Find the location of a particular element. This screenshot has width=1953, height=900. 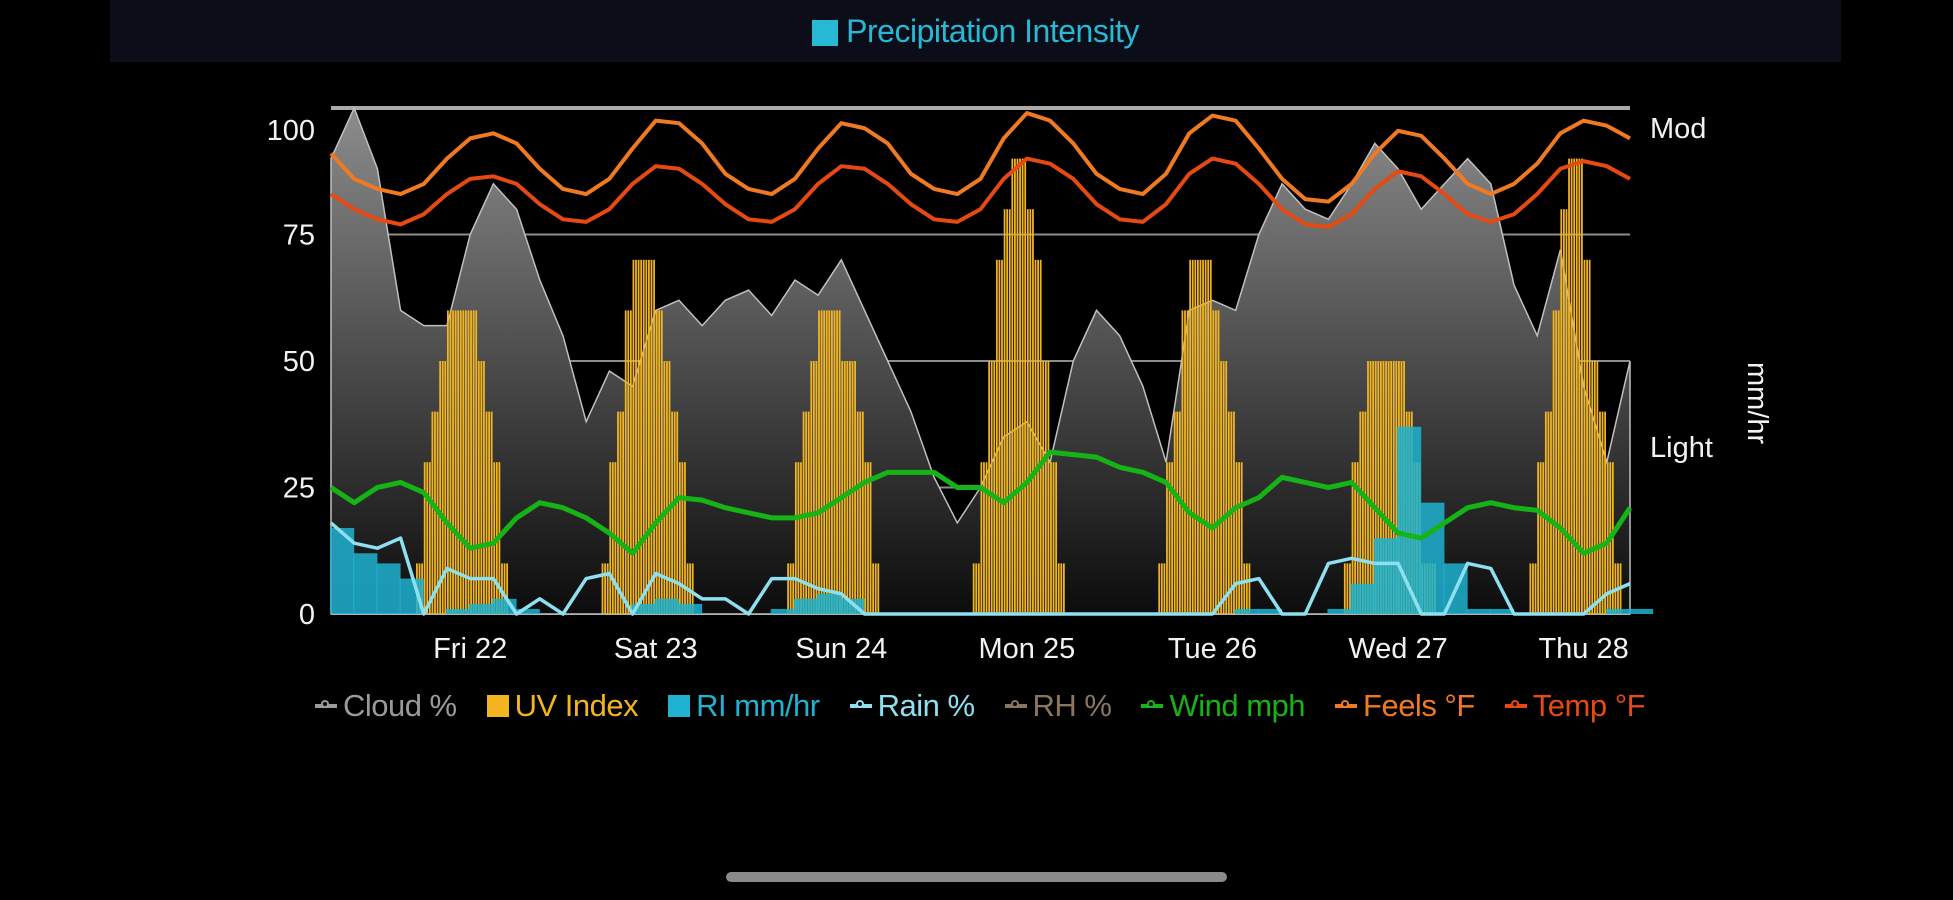

right-axis-tick-label: Mod is located at coordinates (1678, 129).